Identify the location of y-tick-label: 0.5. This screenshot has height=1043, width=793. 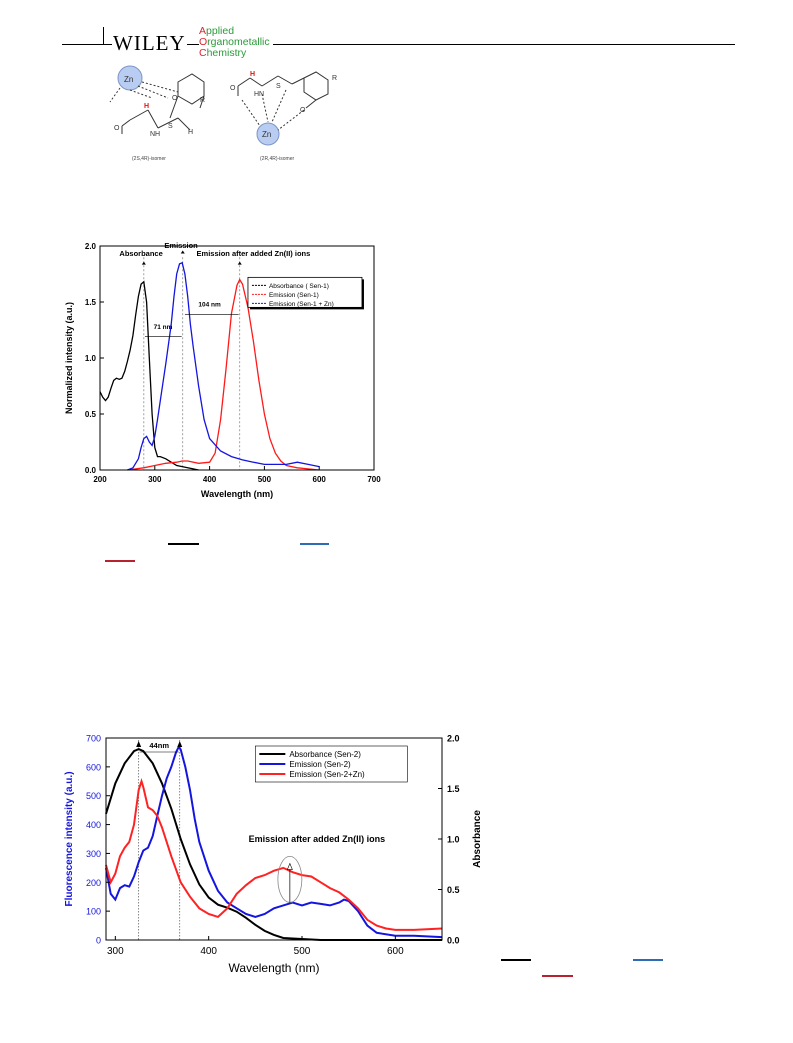
(91, 414).